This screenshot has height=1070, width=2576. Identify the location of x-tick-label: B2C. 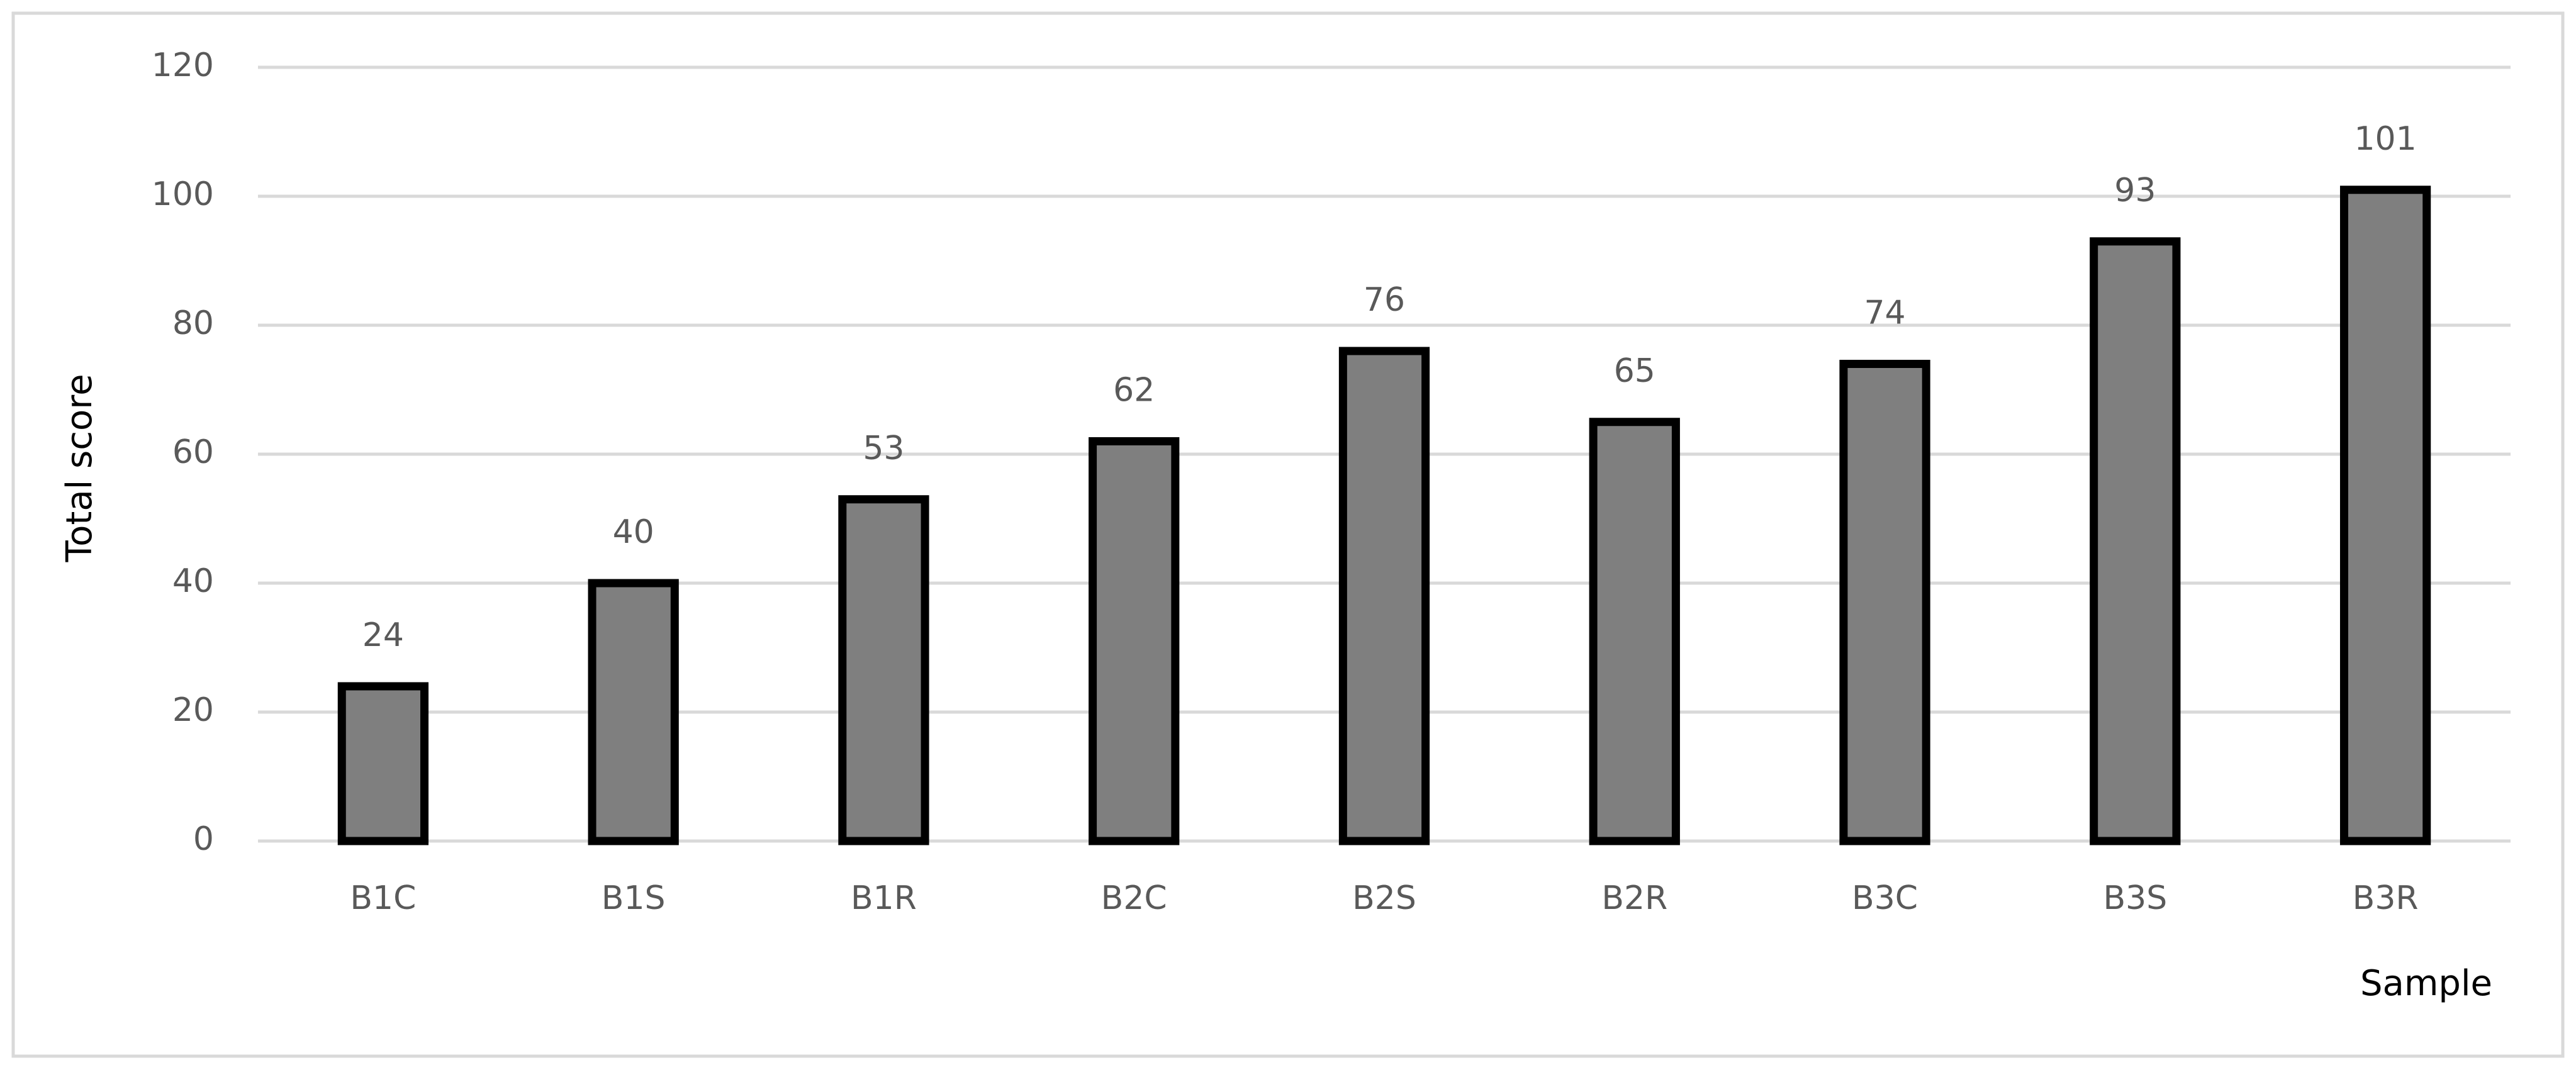
(1134, 898).